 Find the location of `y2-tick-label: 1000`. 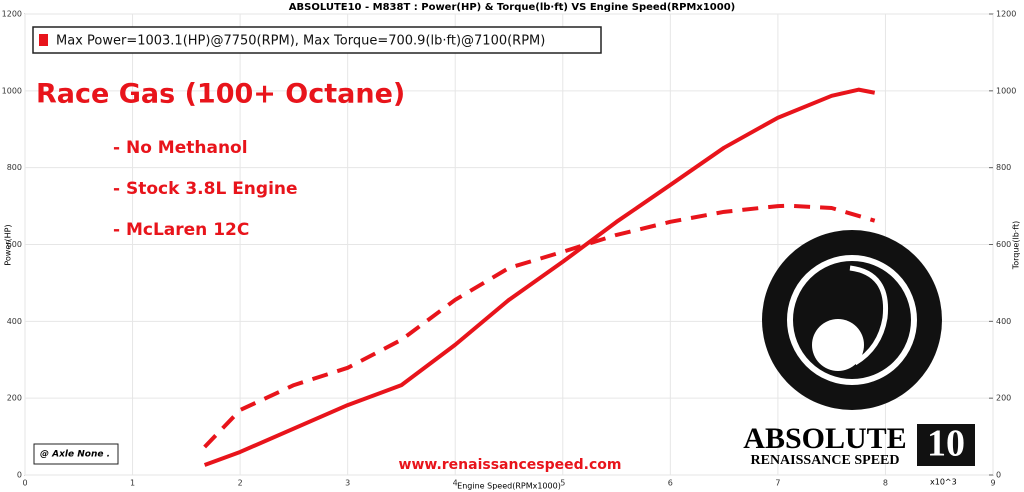

y2-tick-label: 1000 is located at coordinates (1006, 90).